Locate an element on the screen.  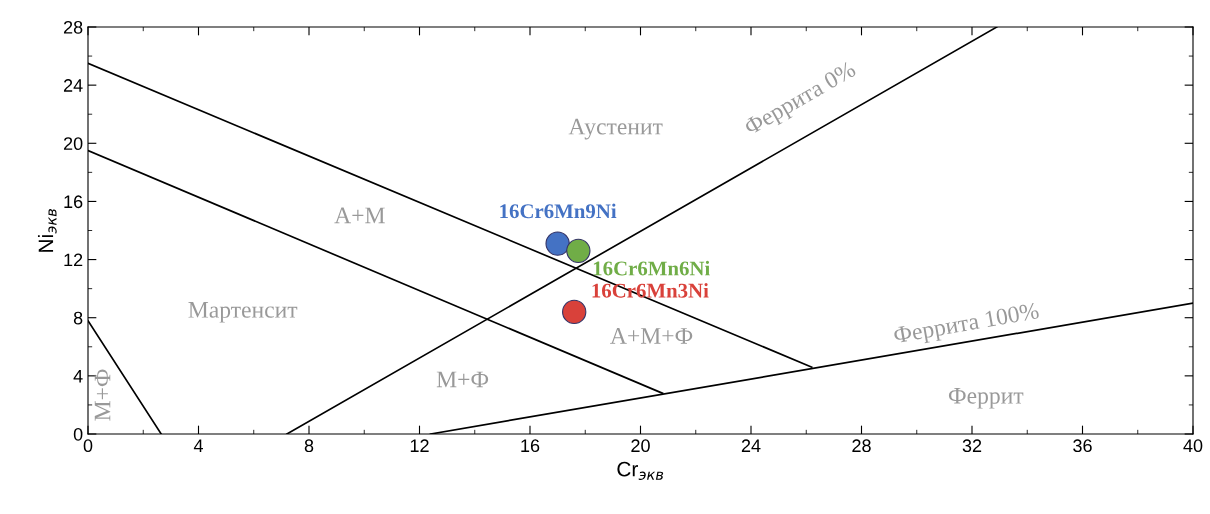
annotation: А+М+Ф is located at coordinates (651, 336).